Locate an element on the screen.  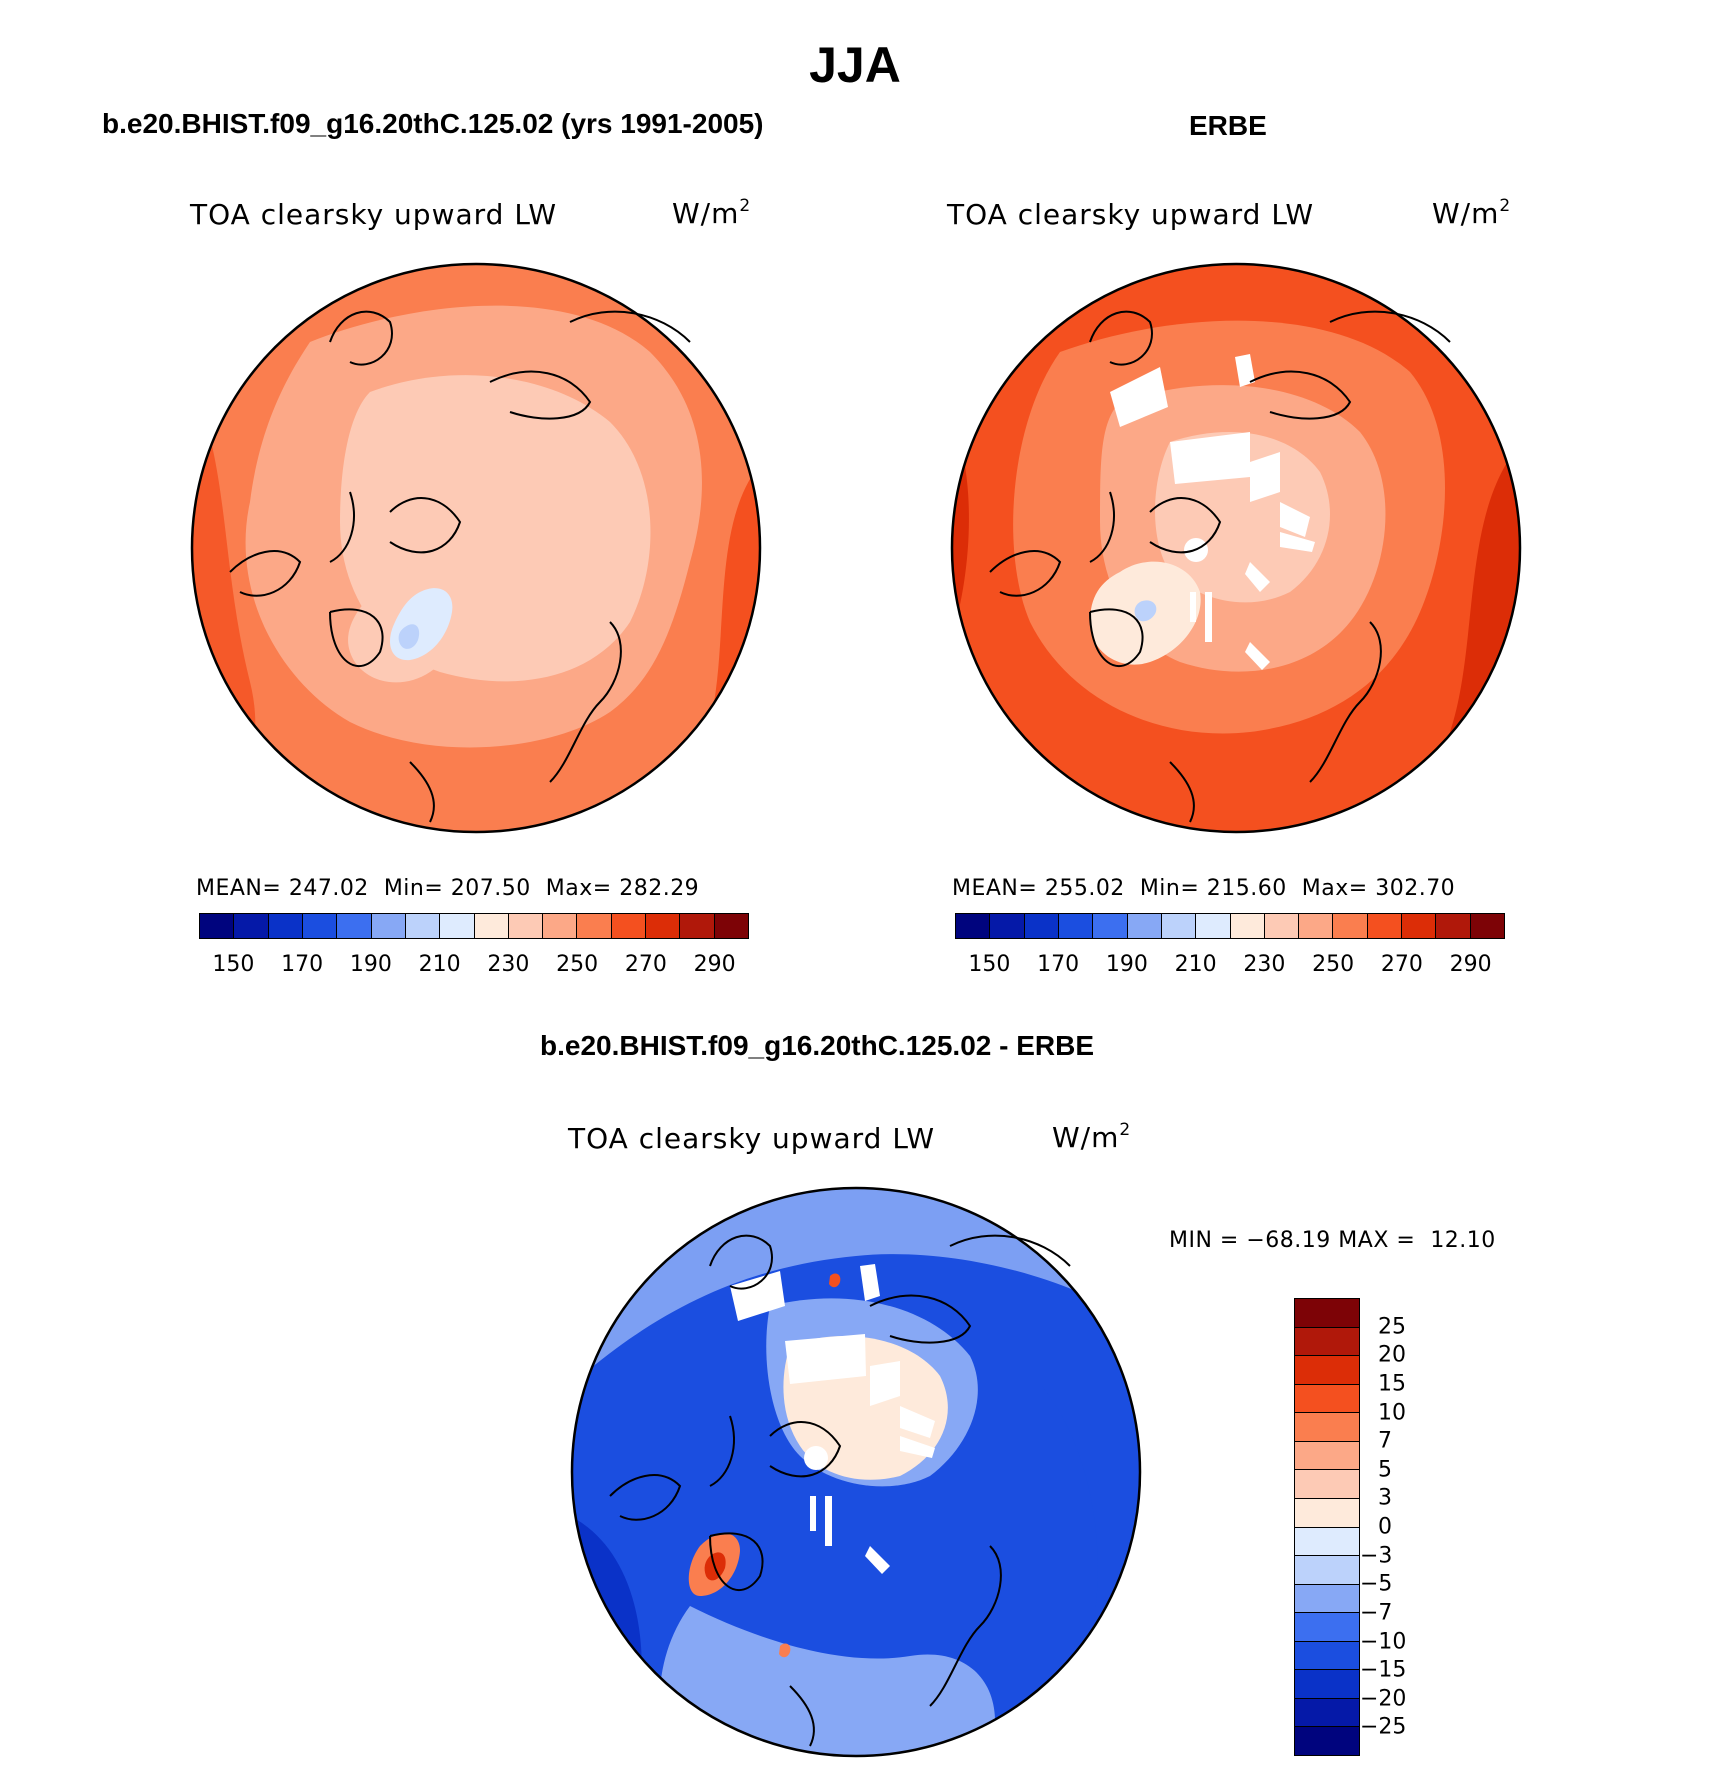
colorbar-tick-label: −20 is located at coordinates (1383, 1699).